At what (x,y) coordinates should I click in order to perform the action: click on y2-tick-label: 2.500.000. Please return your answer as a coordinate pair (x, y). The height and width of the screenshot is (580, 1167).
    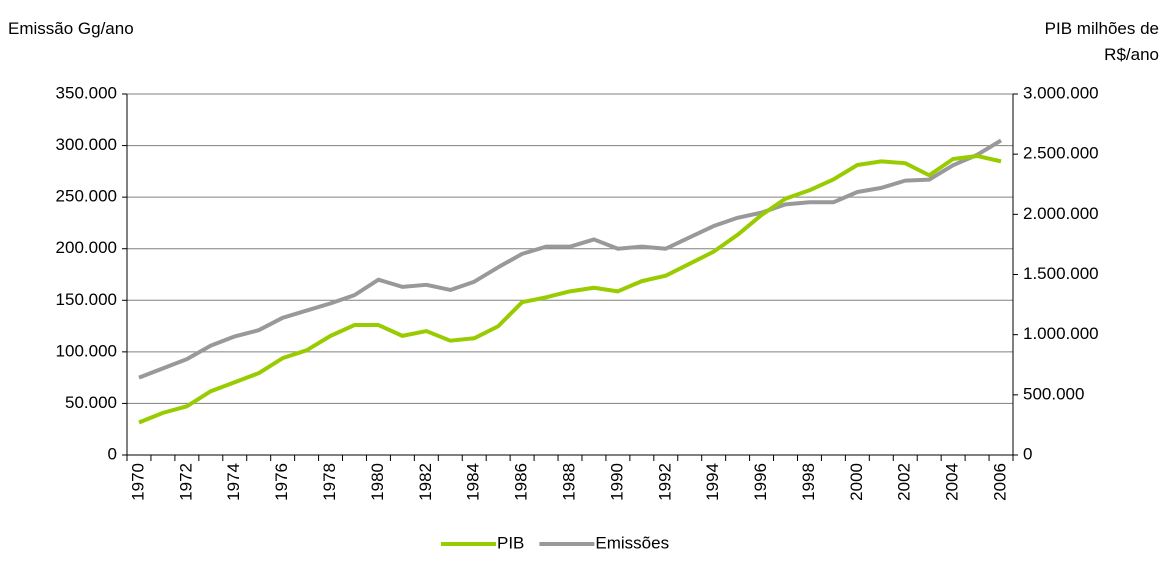
    Looking at the image, I should click on (1061, 153).